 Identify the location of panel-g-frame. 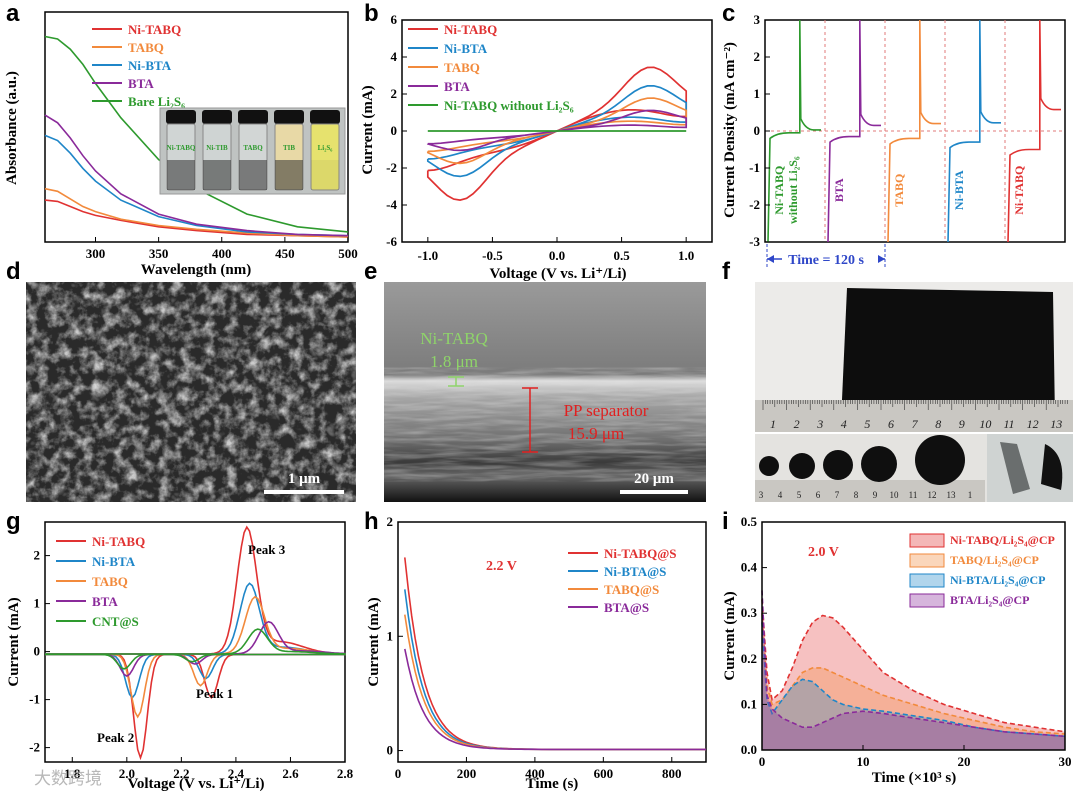
(195, 642).